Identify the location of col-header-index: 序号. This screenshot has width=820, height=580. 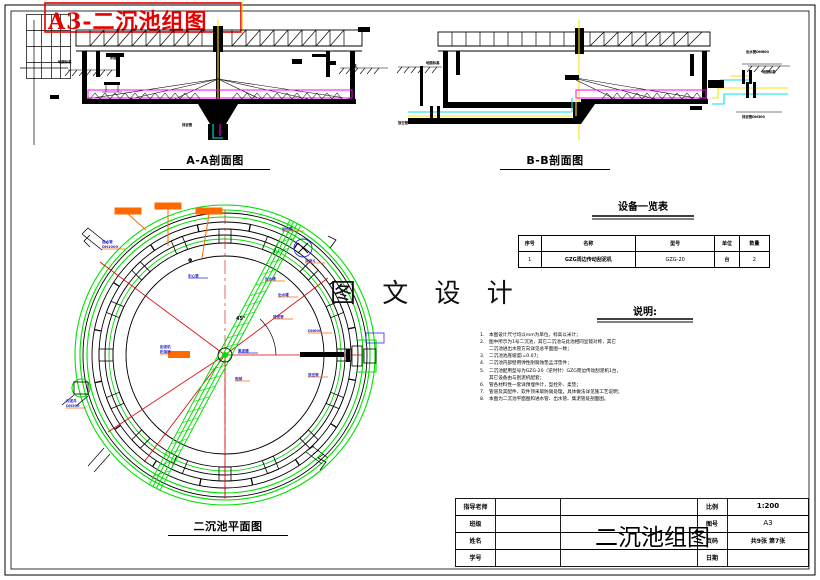
(530, 243).